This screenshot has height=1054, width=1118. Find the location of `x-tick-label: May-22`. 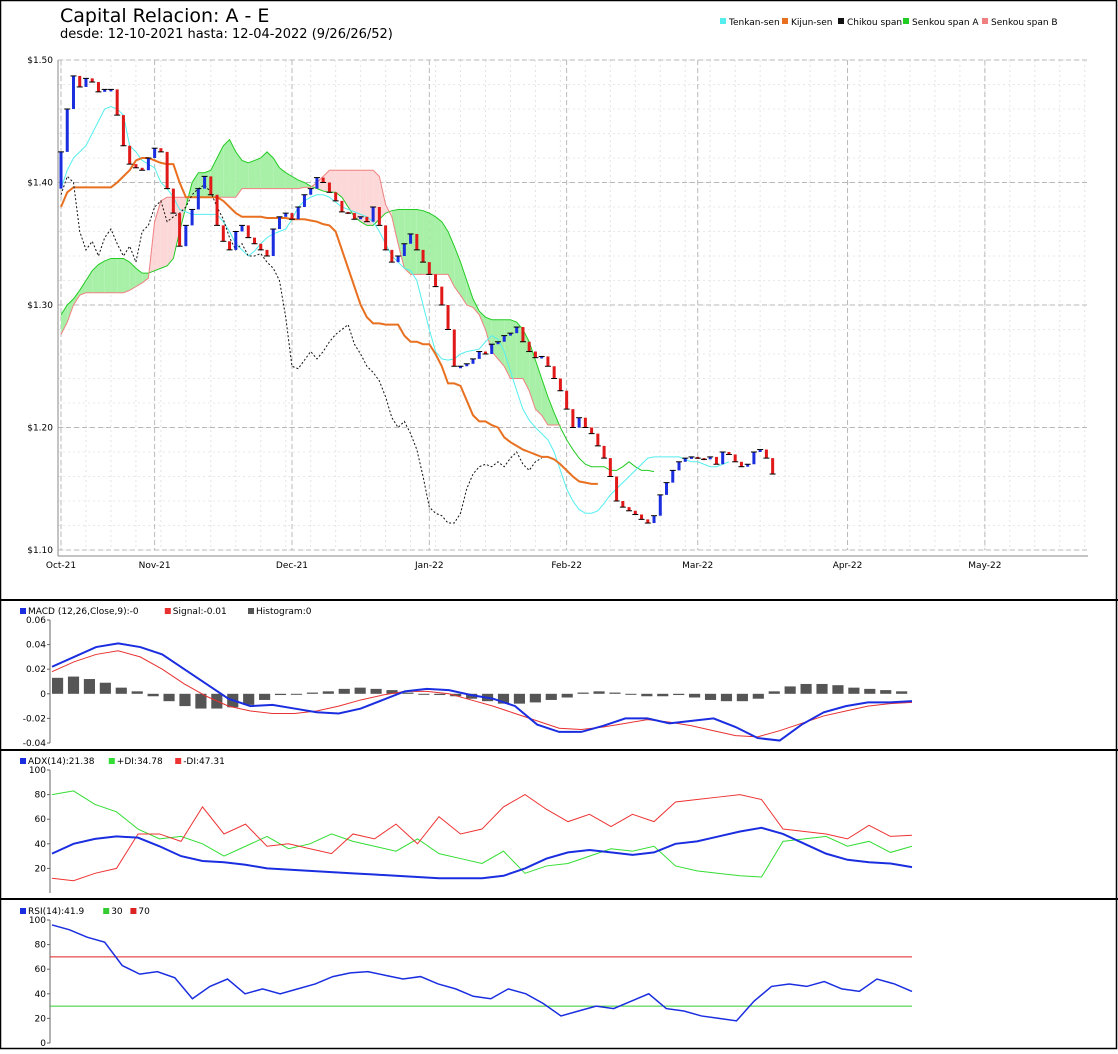

x-tick-label: May-22 is located at coordinates (984, 566).